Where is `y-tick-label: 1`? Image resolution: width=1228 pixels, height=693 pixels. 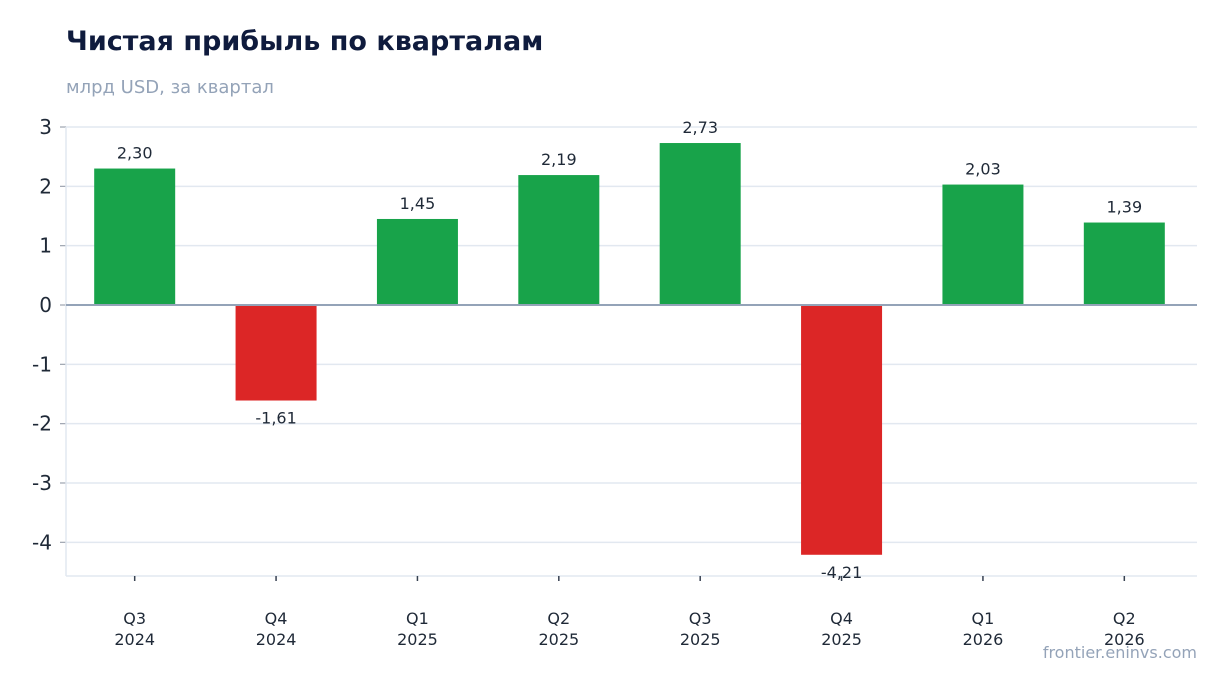 y-tick-label: 1 is located at coordinates (45, 246).